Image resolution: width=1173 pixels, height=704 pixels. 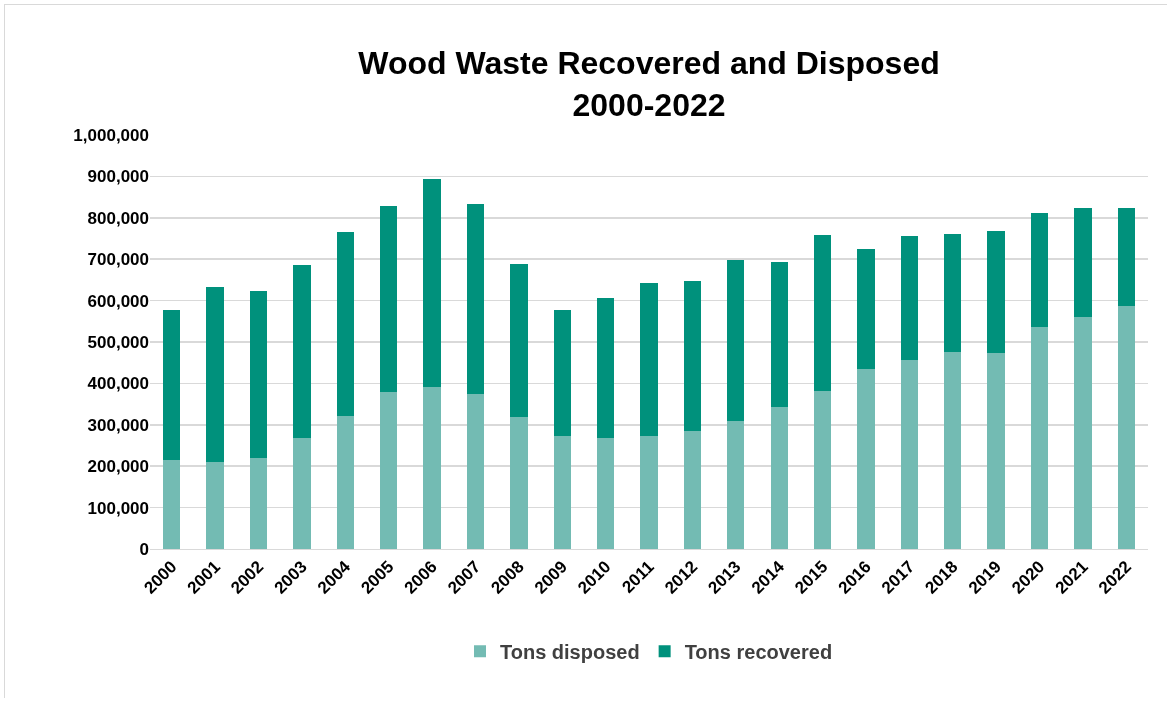 I want to click on y-tick-label: 200,000, so click(x=118, y=467).